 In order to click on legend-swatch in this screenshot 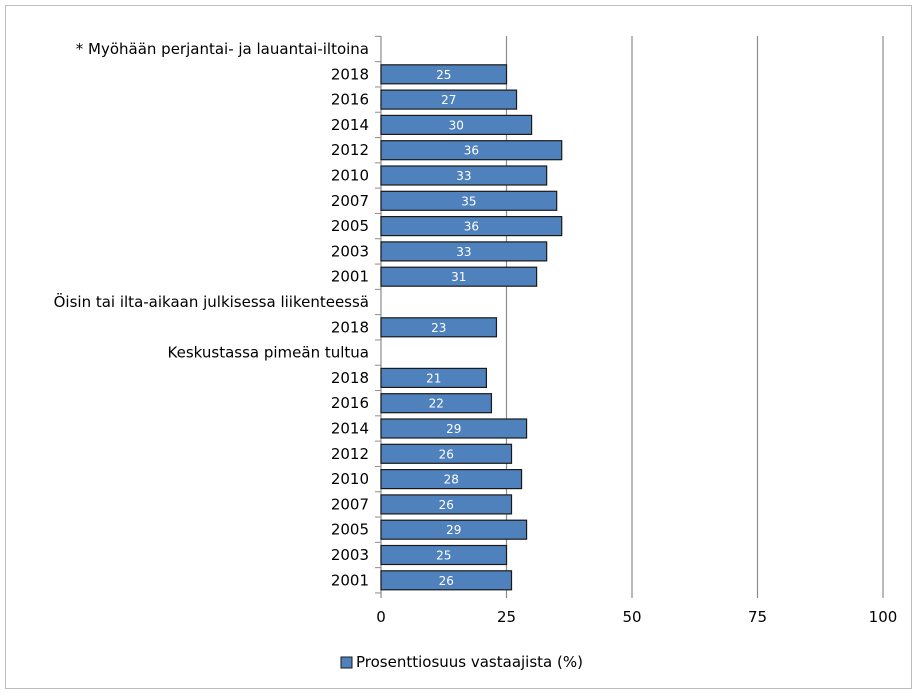, I will do `click(346, 662)`.